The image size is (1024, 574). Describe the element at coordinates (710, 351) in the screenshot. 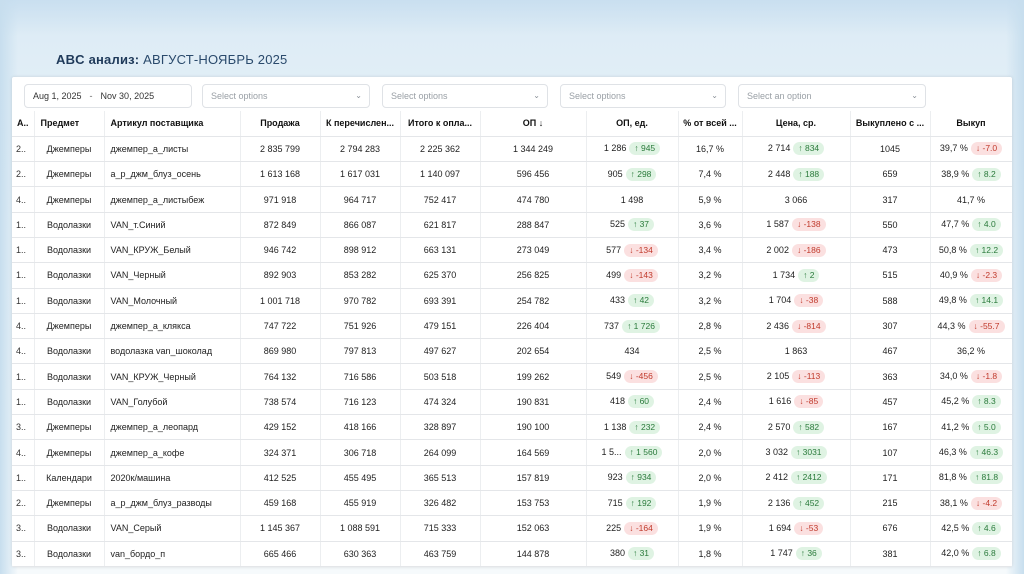

I see `cell-percent-total-value: 2,5 %` at that location.